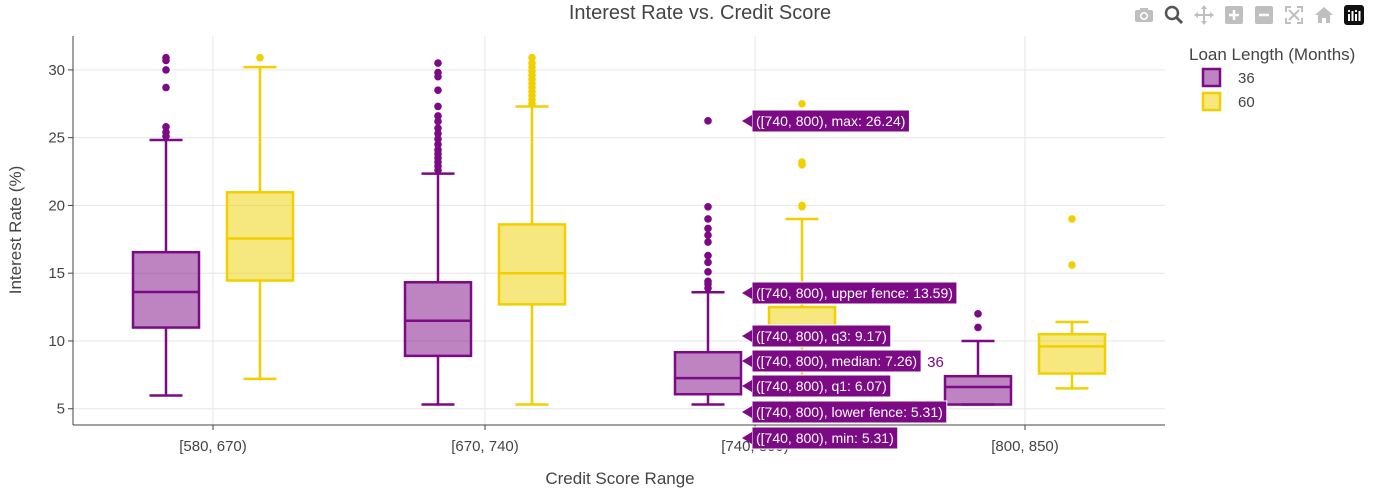 Image resolution: width=1399 pixels, height=499 pixels. What do you see at coordinates (61, 409) in the screenshot?
I see `y-tick-label: 5` at bounding box center [61, 409].